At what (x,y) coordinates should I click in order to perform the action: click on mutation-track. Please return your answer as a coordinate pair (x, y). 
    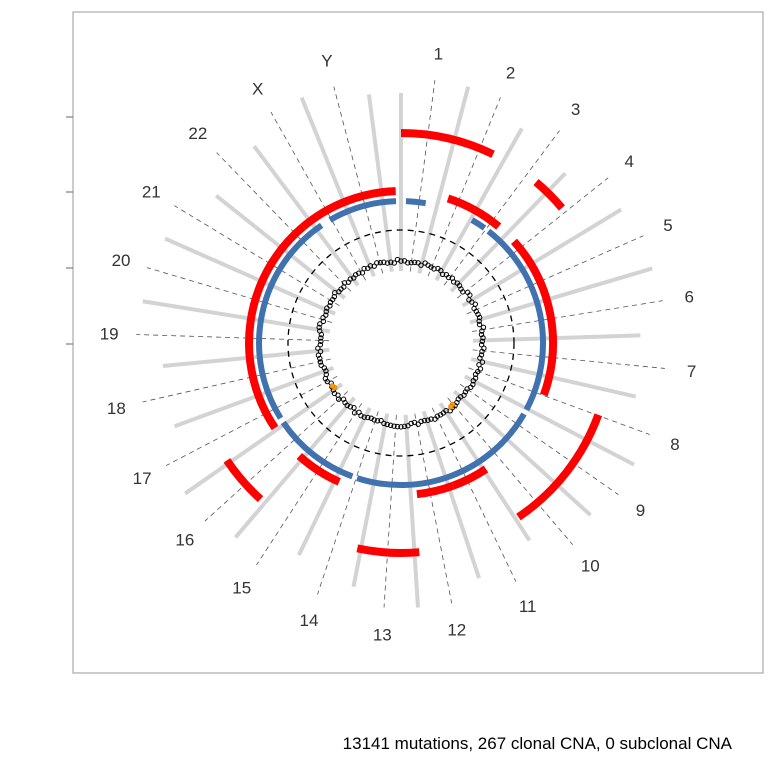
    Looking at the image, I should click on (401, 343).